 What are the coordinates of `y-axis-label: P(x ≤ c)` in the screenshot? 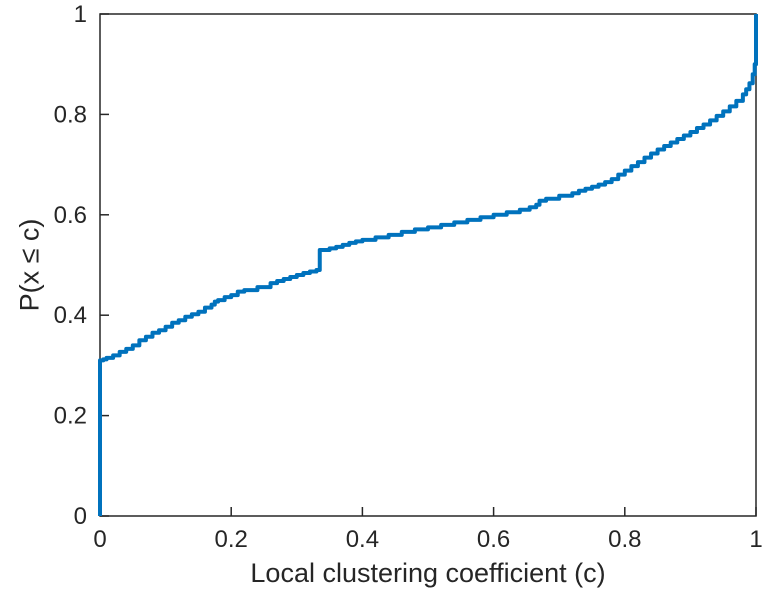 It's located at (29, 265).